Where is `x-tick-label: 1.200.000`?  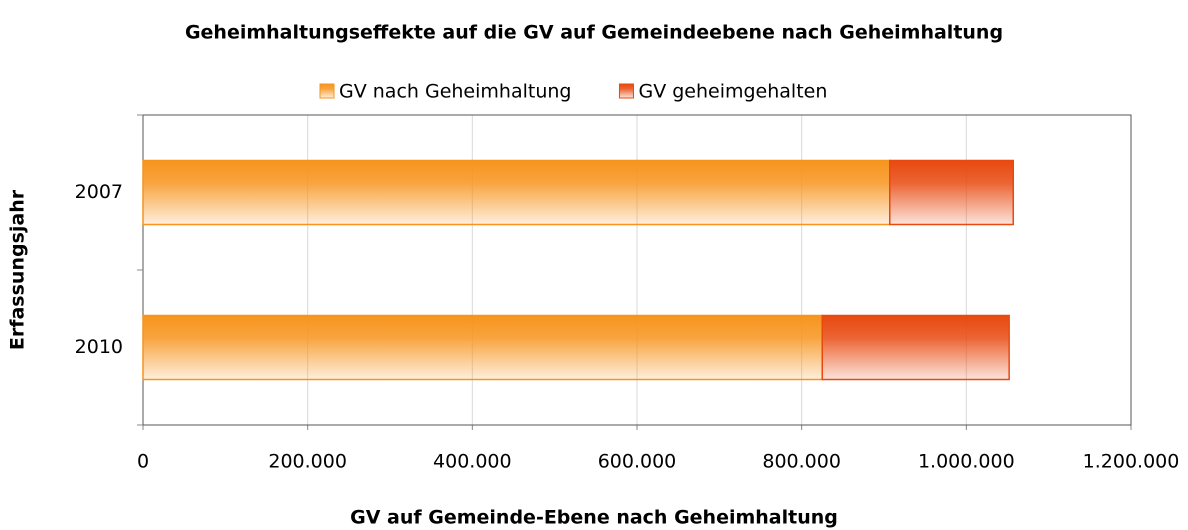 x-tick-label: 1.200.000 is located at coordinates (1131, 462).